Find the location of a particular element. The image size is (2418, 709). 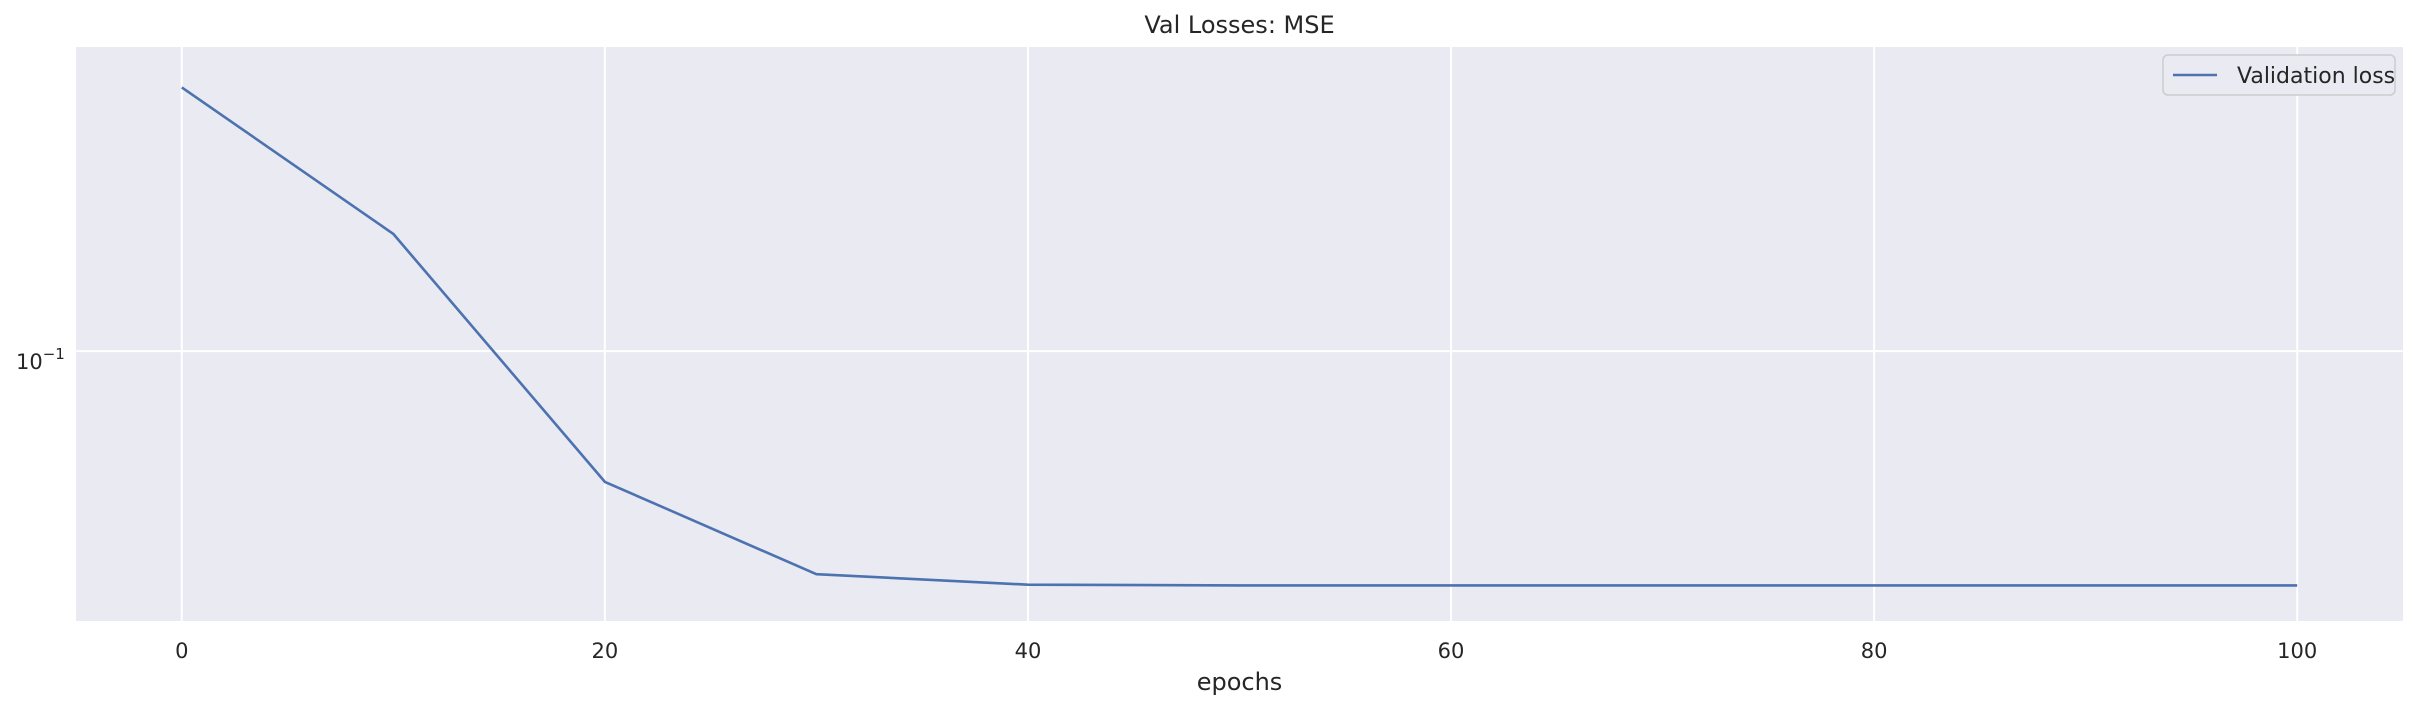

x-tick-label: 0 is located at coordinates (181, 651).